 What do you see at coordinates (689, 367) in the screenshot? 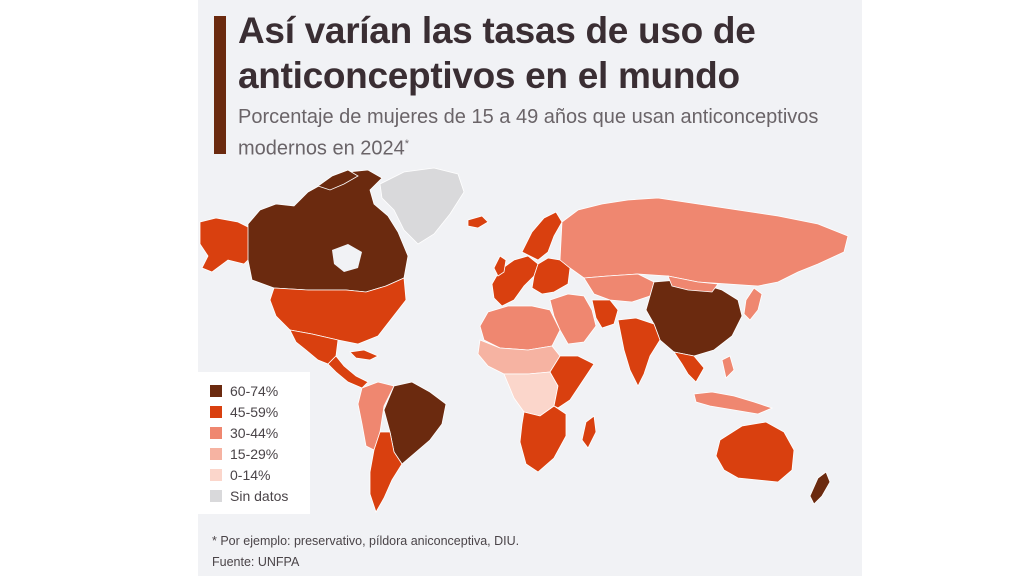
I see `region-southeast-asia` at bounding box center [689, 367].